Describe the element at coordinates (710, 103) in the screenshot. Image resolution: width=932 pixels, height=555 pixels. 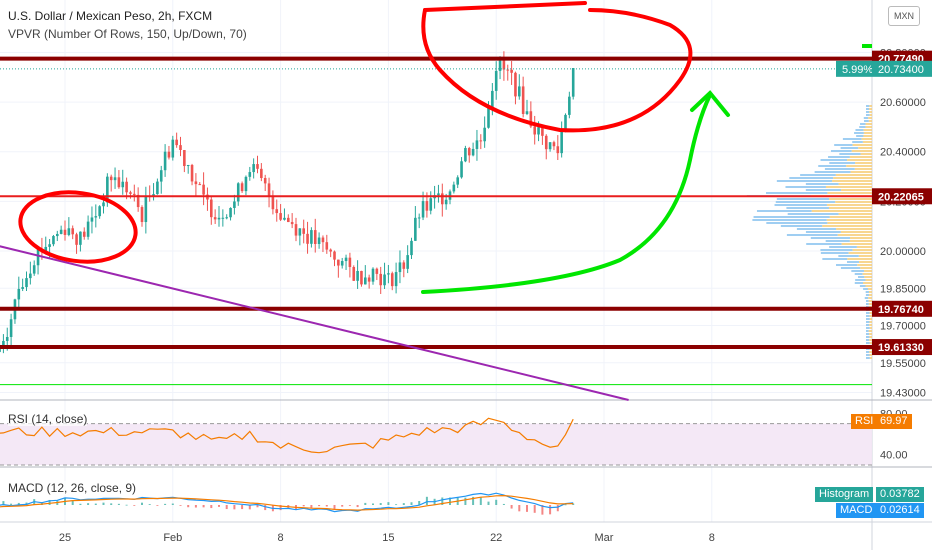
I see `green-arrow-head` at that location.